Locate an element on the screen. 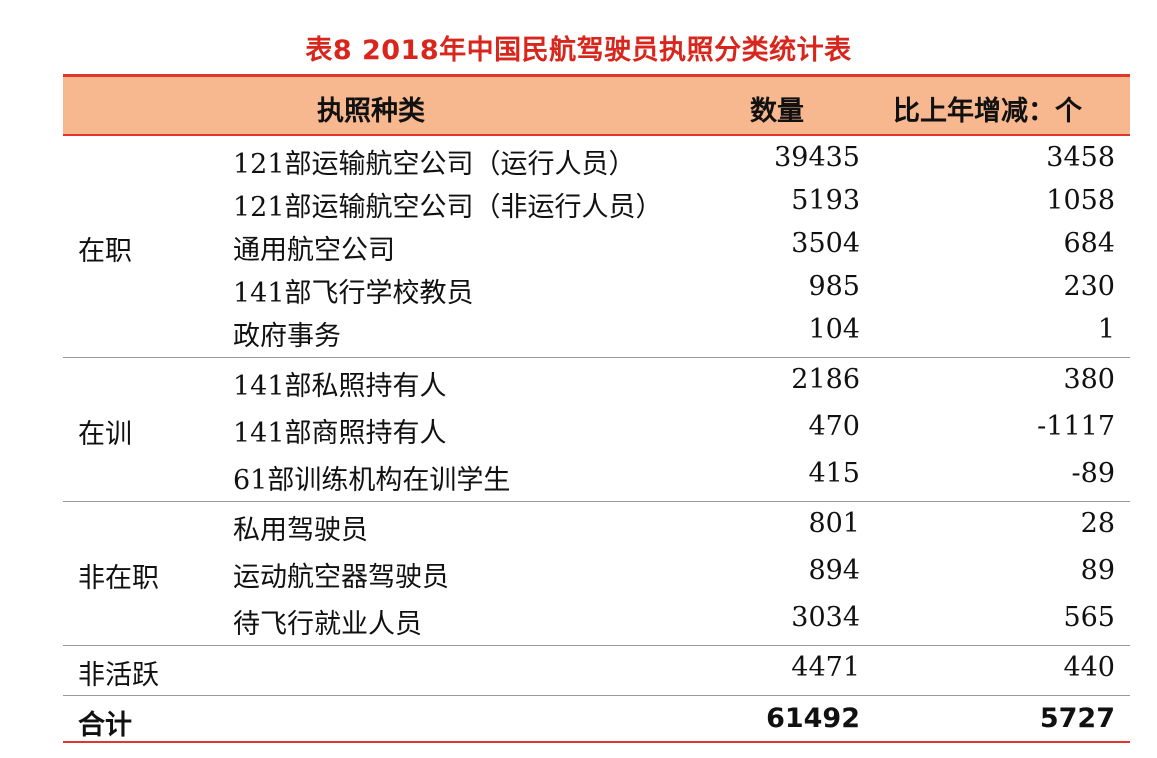  license-type-cell: 141部私照持有人 is located at coordinates (340, 386).